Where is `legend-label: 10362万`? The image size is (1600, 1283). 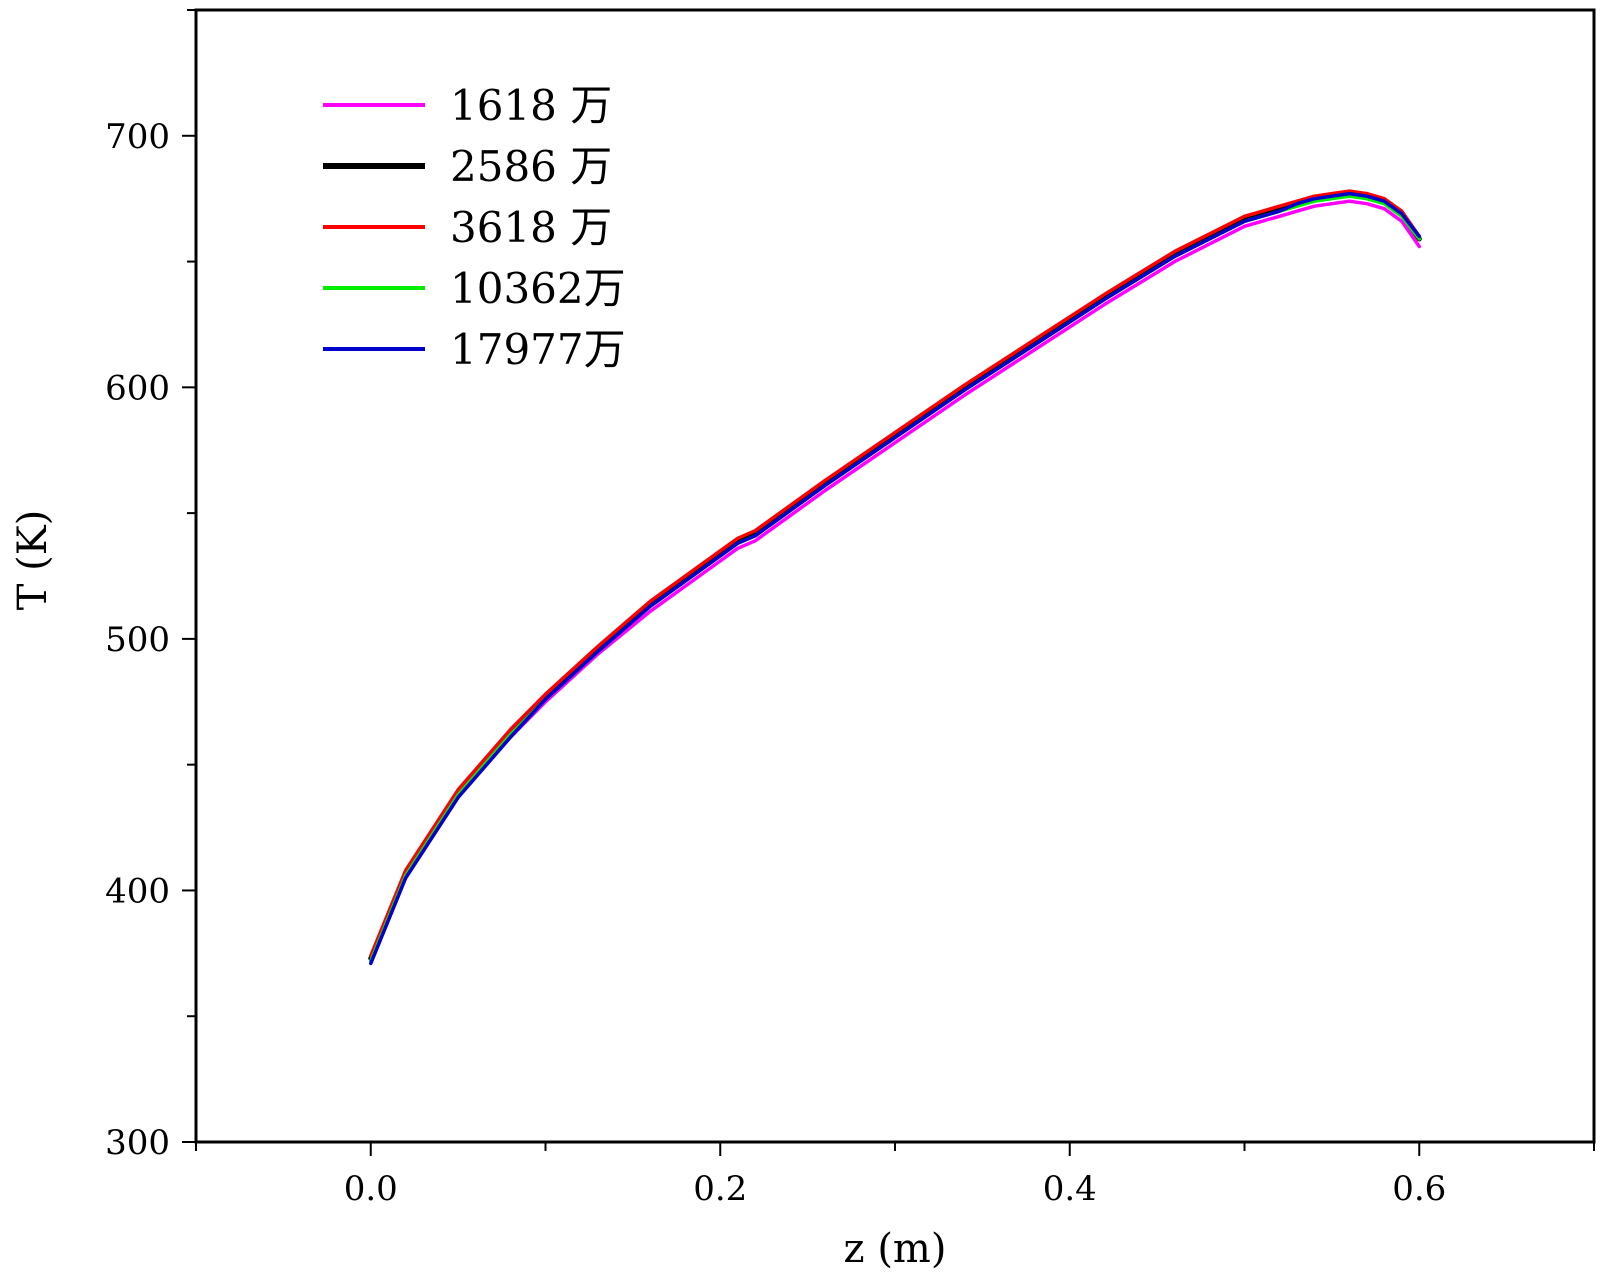 legend-label: 10362万 is located at coordinates (538, 288).